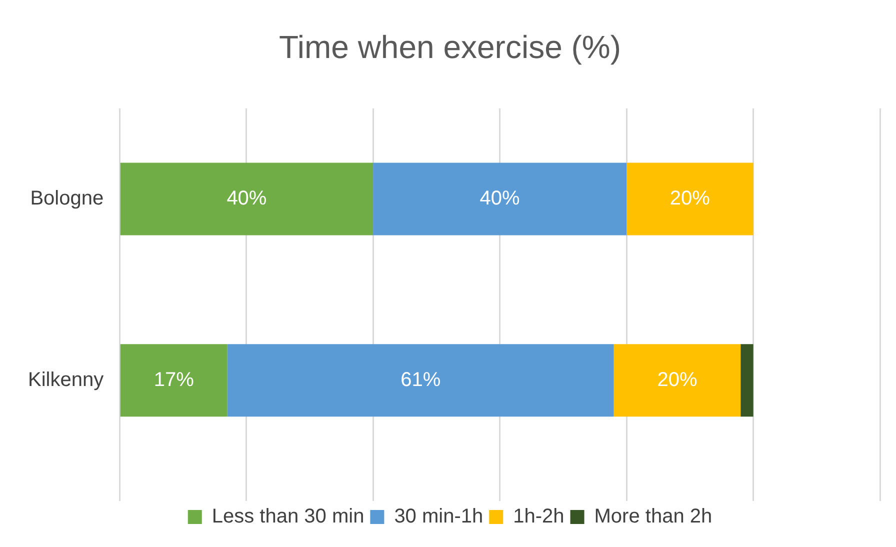 Image resolution: width=896 pixels, height=547 pixels. I want to click on chart-title: Time when exercise (%), so click(450, 47).